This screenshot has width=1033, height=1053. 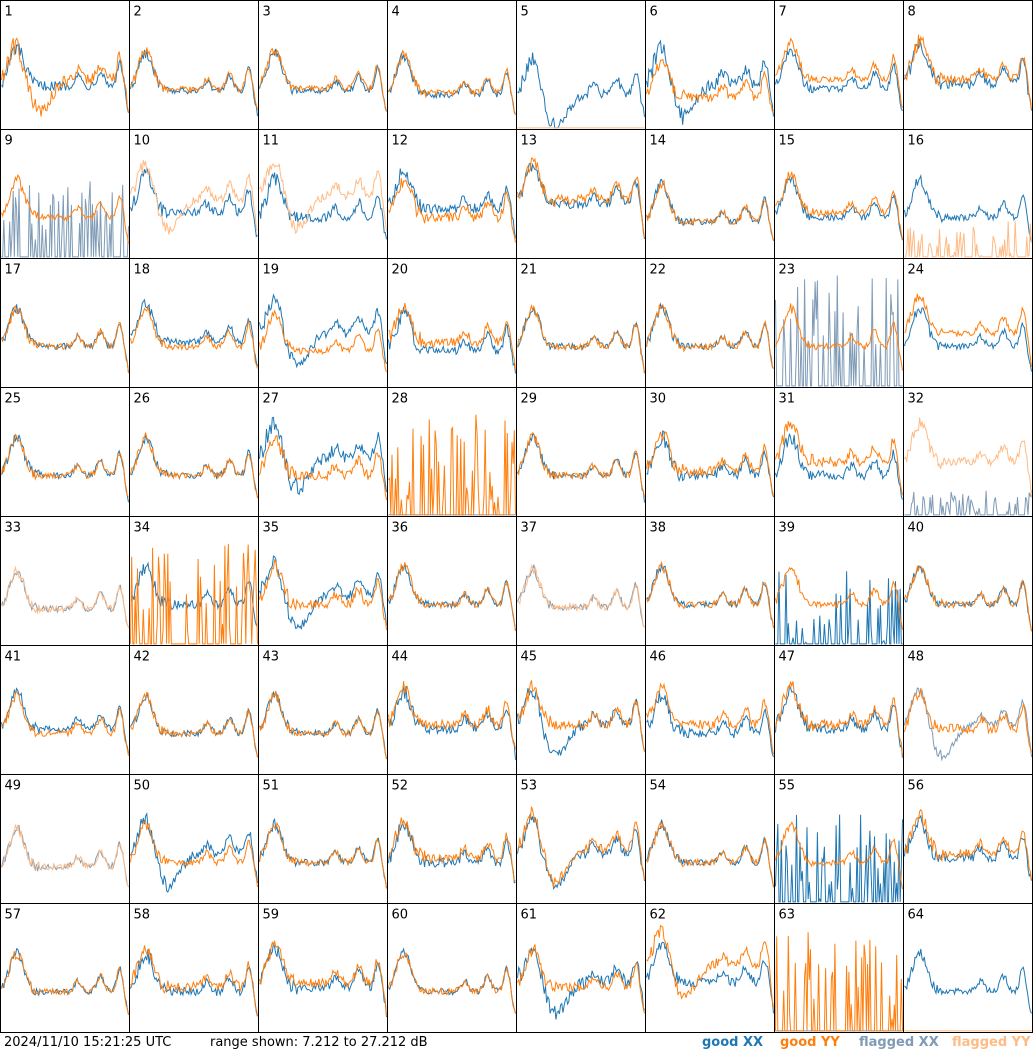 I want to click on panel-42: 42, so click(x=194, y=710).